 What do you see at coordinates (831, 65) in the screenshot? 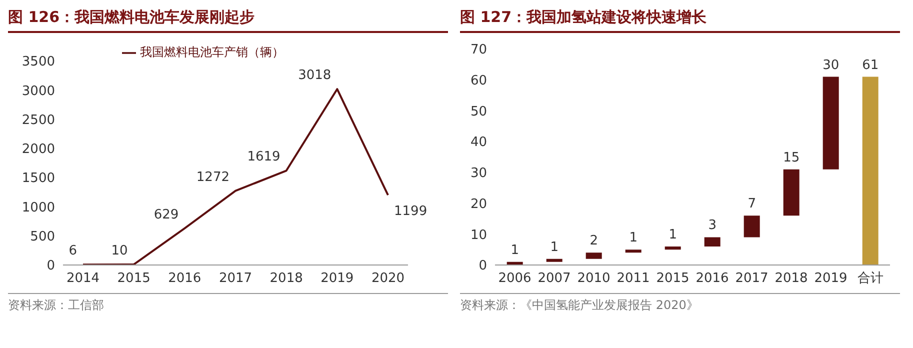
I see `data-label: 30` at bounding box center [831, 65].